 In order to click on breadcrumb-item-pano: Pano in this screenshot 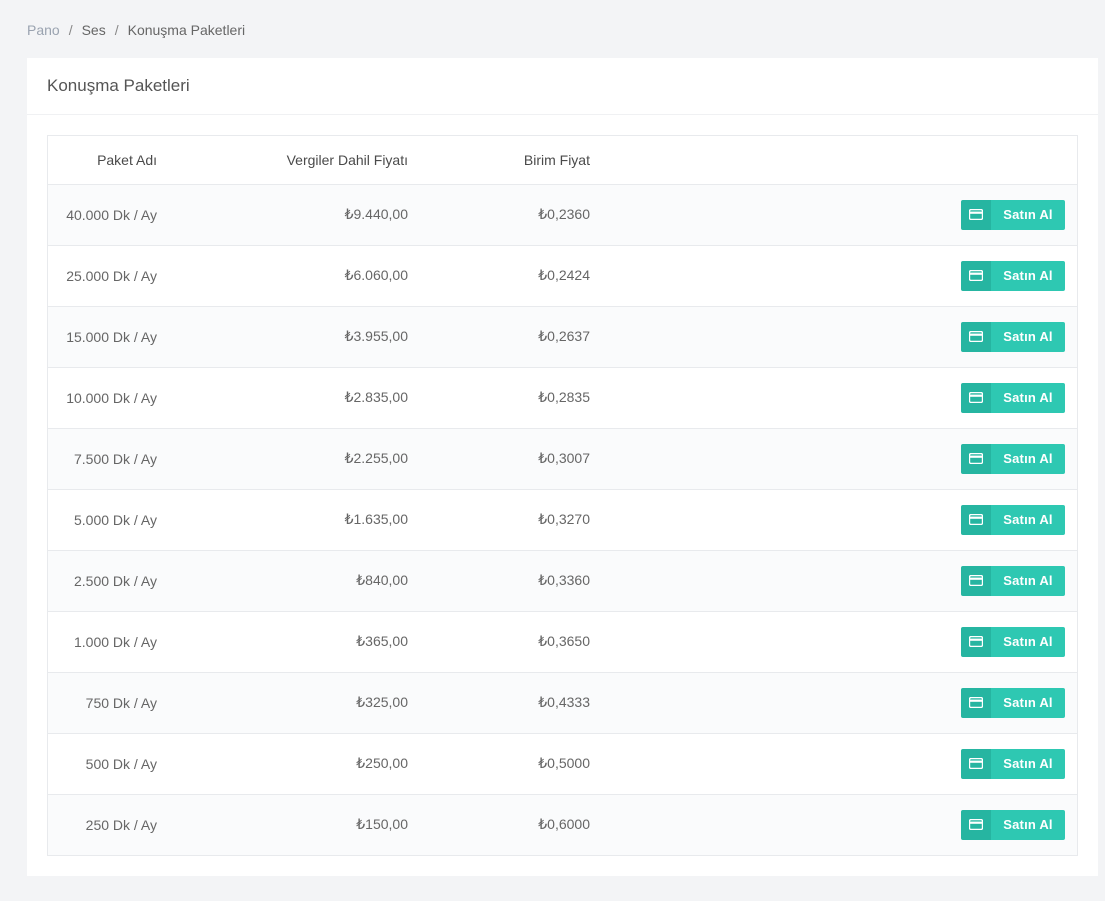, I will do `click(43, 30)`.